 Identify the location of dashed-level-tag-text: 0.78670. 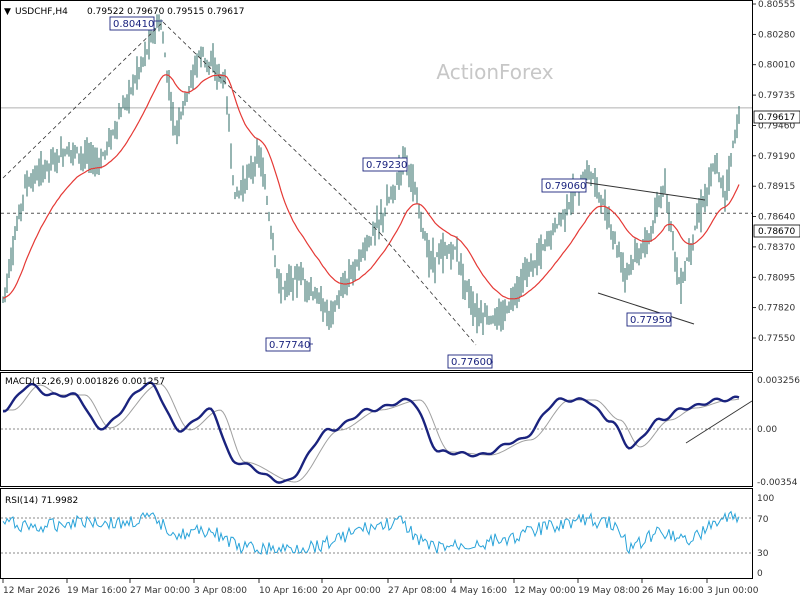
(776, 232).